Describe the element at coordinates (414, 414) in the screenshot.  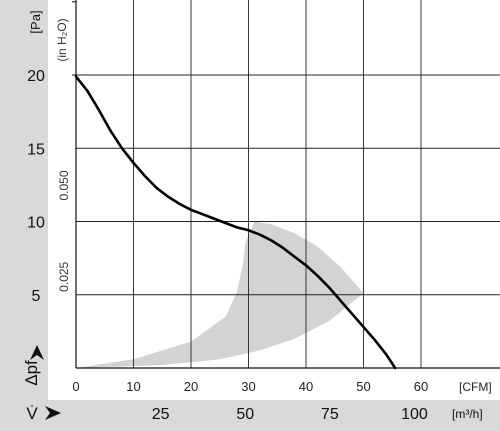
I see `x-tick-label-m3h: 100` at that location.